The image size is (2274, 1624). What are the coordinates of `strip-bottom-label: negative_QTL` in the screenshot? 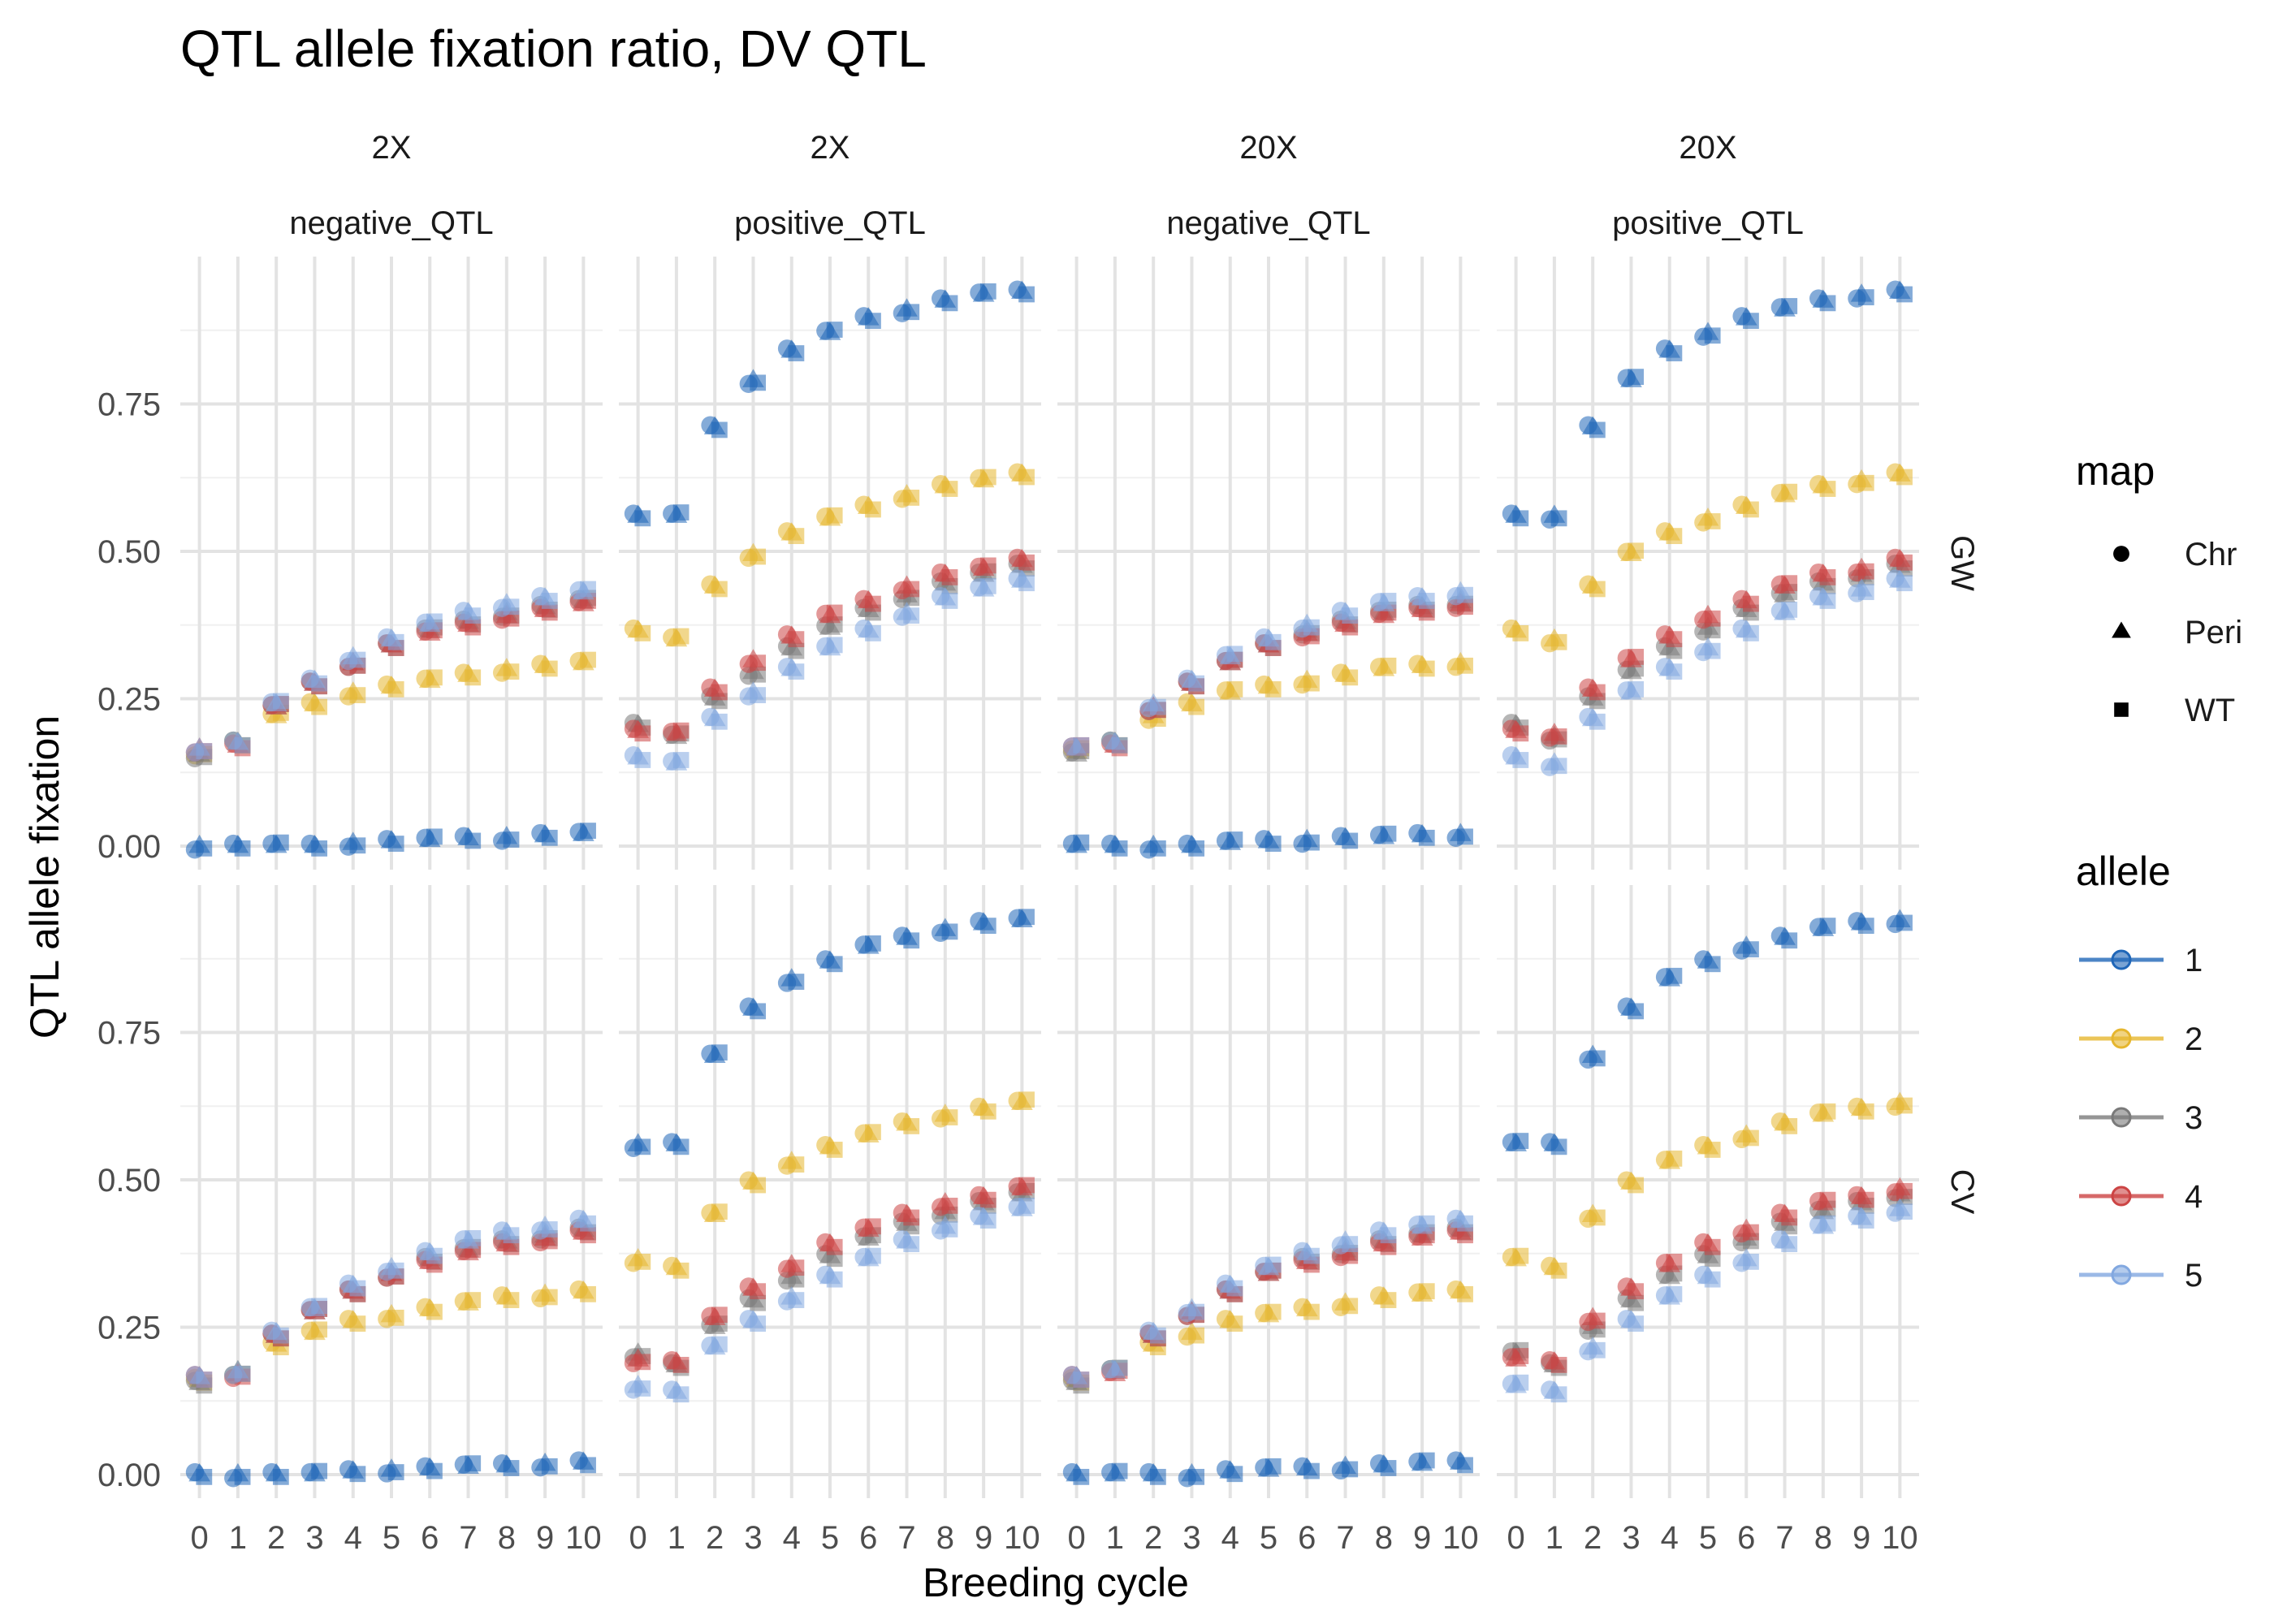 It's located at (1268, 223).